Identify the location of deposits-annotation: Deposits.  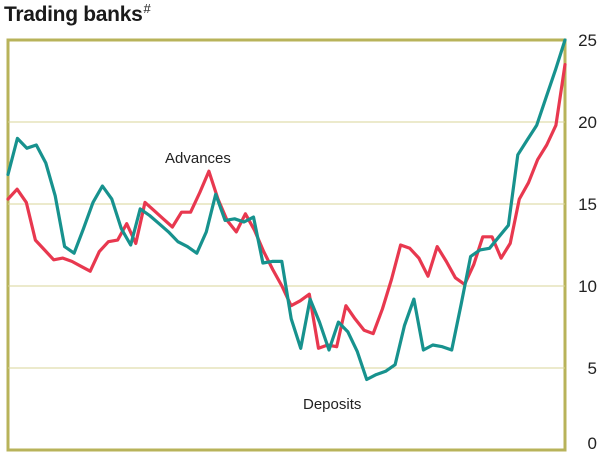
(332, 404).